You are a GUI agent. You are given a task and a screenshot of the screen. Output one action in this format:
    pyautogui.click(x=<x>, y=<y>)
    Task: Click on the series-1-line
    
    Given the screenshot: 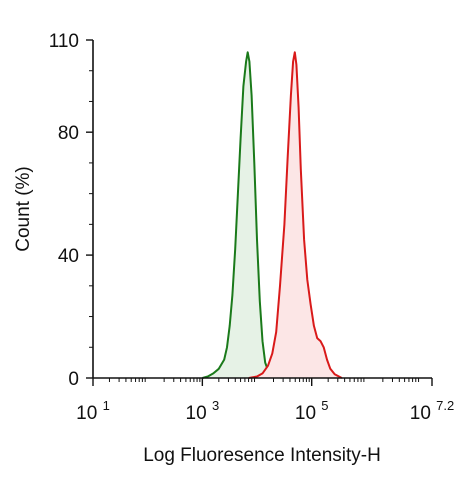 What is the action you would take?
    pyautogui.click(x=242, y=215)
    